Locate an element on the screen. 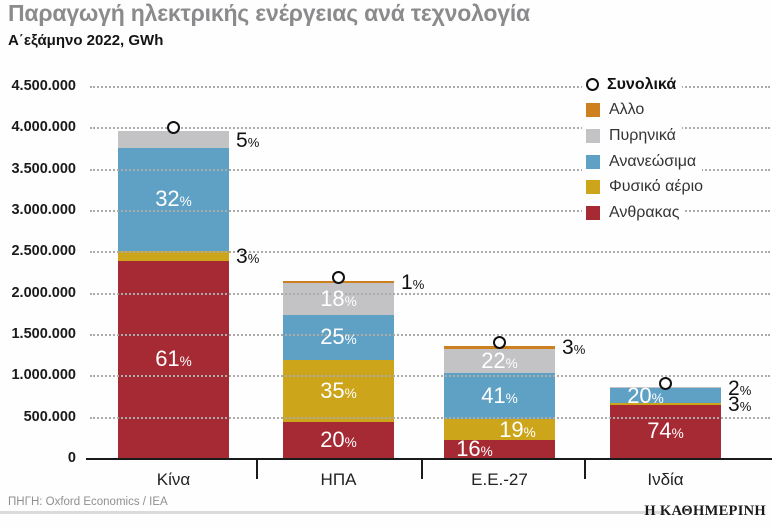  legend-label: Συνολικά is located at coordinates (642, 84).